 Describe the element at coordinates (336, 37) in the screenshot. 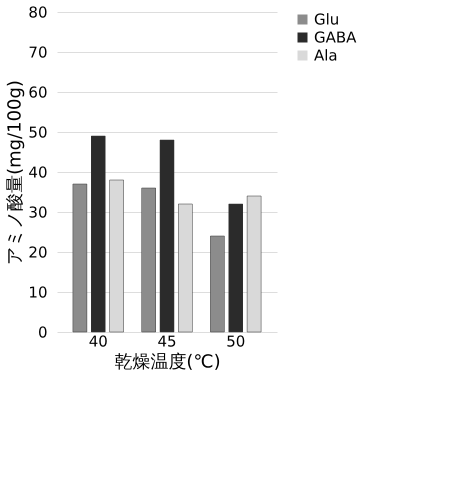

I see `legend-label: GABA` at that location.